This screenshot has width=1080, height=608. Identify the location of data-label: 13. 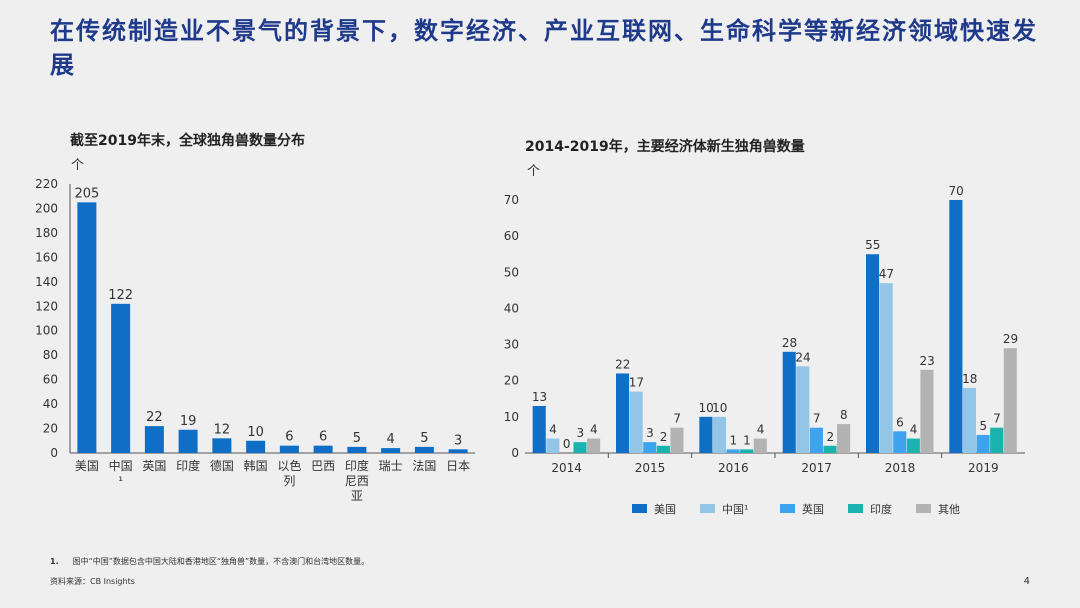
(539, 397).